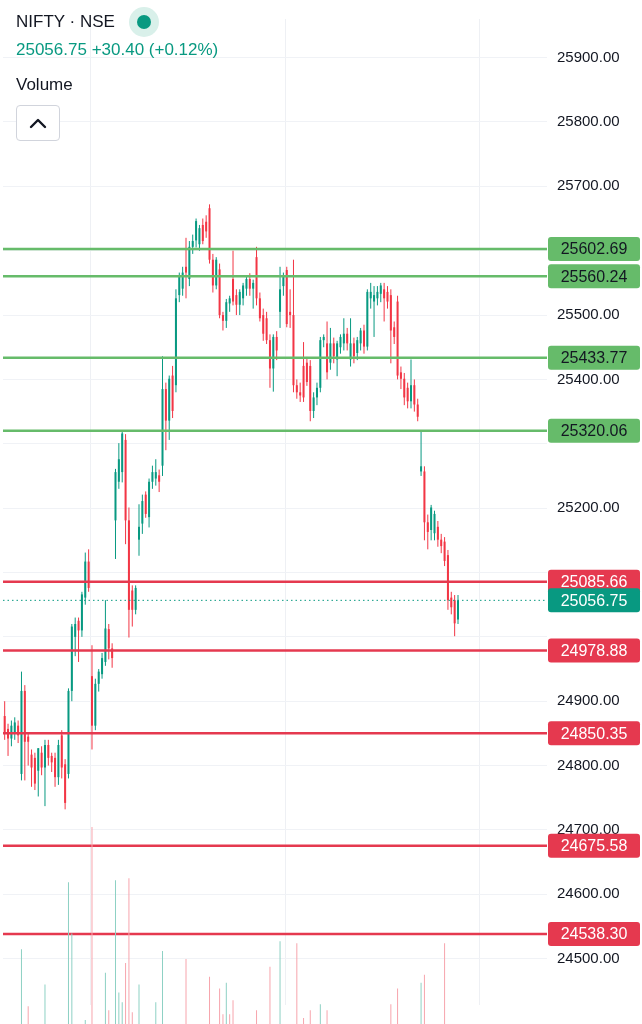 The height and width of the screenshot is (1024, 642). What do you see at coordinates (117, 50) in the screenshot?
I see `text: 25056.75 +30.40 (+0.12%)` at bounding box center [117, 50].